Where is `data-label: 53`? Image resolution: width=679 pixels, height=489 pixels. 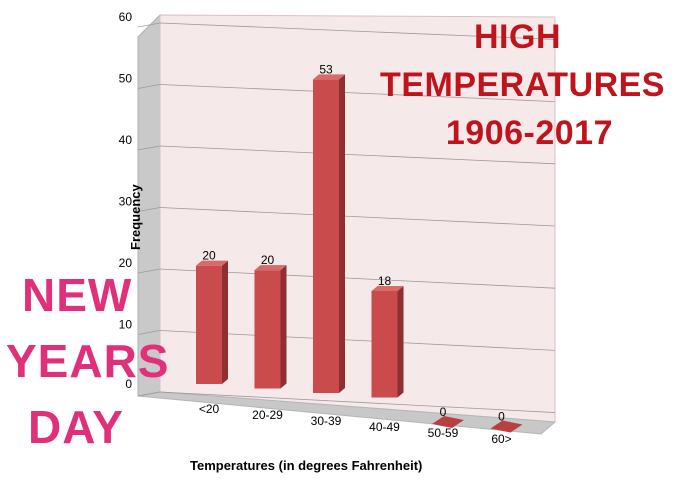
data-label: 53 is located at coordinates (326, 69).